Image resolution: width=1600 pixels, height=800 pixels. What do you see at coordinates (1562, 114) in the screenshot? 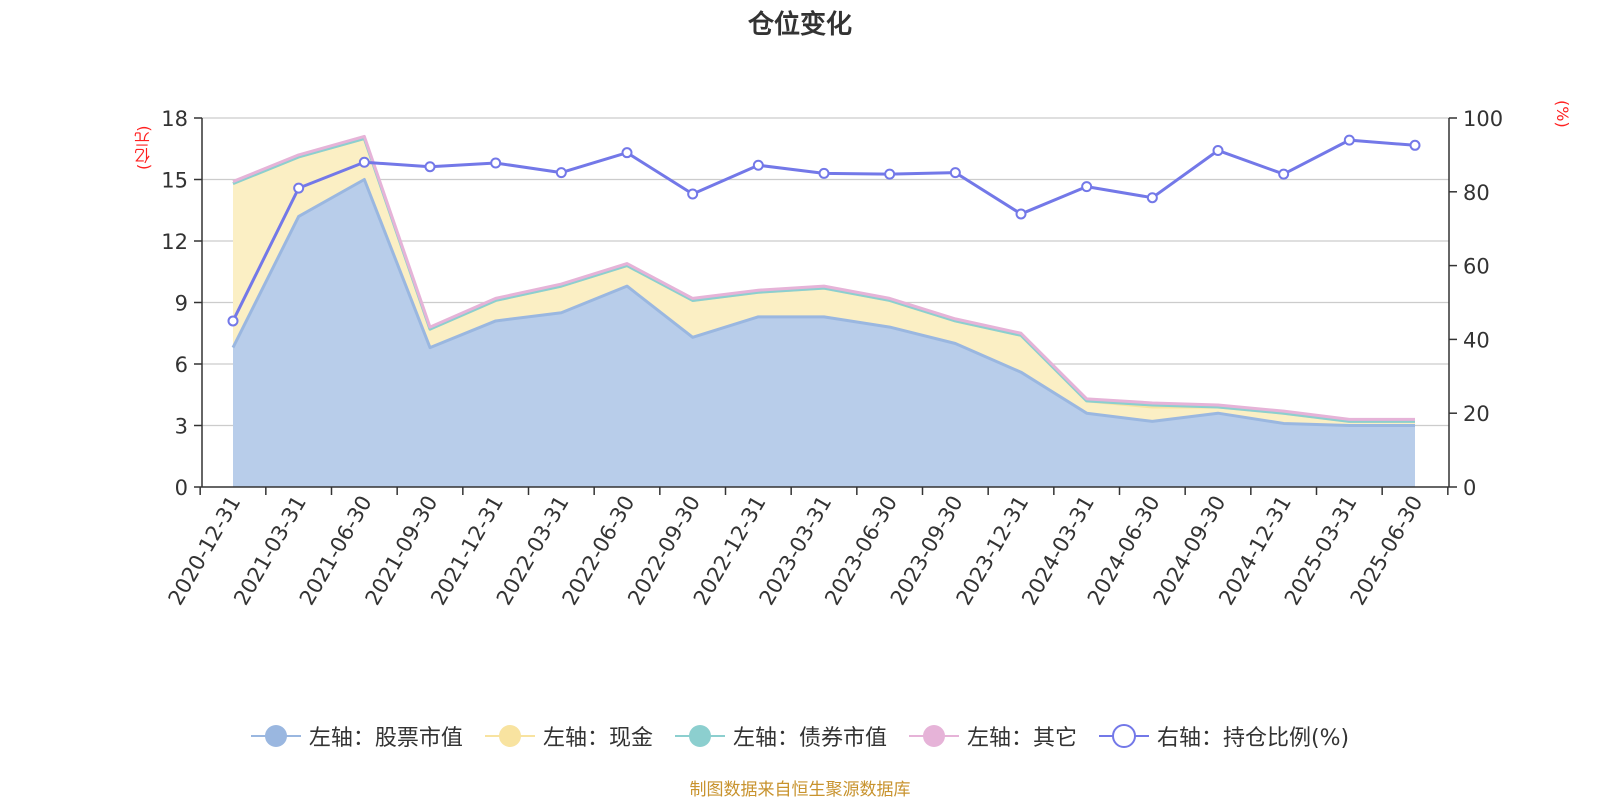
I see `right-axis-unit: (%)` at bounding box center [1562, 114].